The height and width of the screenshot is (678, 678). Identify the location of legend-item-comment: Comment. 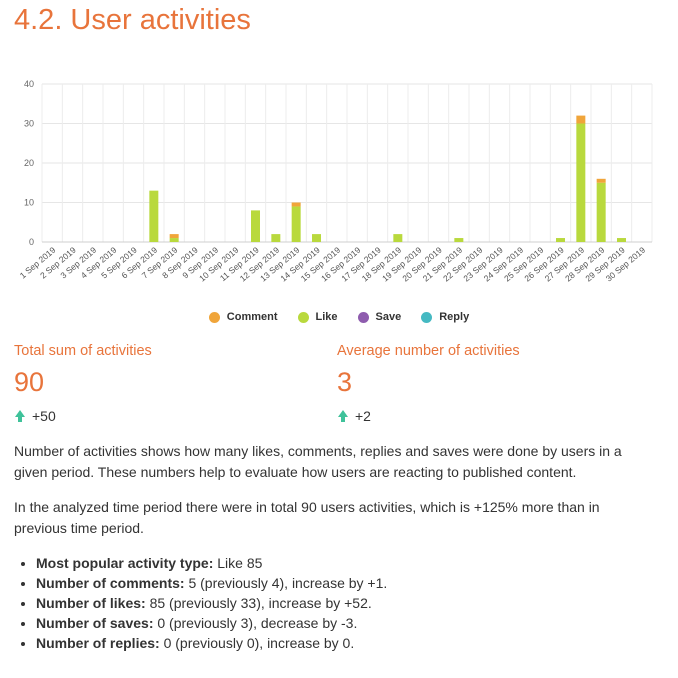
(243, 317).